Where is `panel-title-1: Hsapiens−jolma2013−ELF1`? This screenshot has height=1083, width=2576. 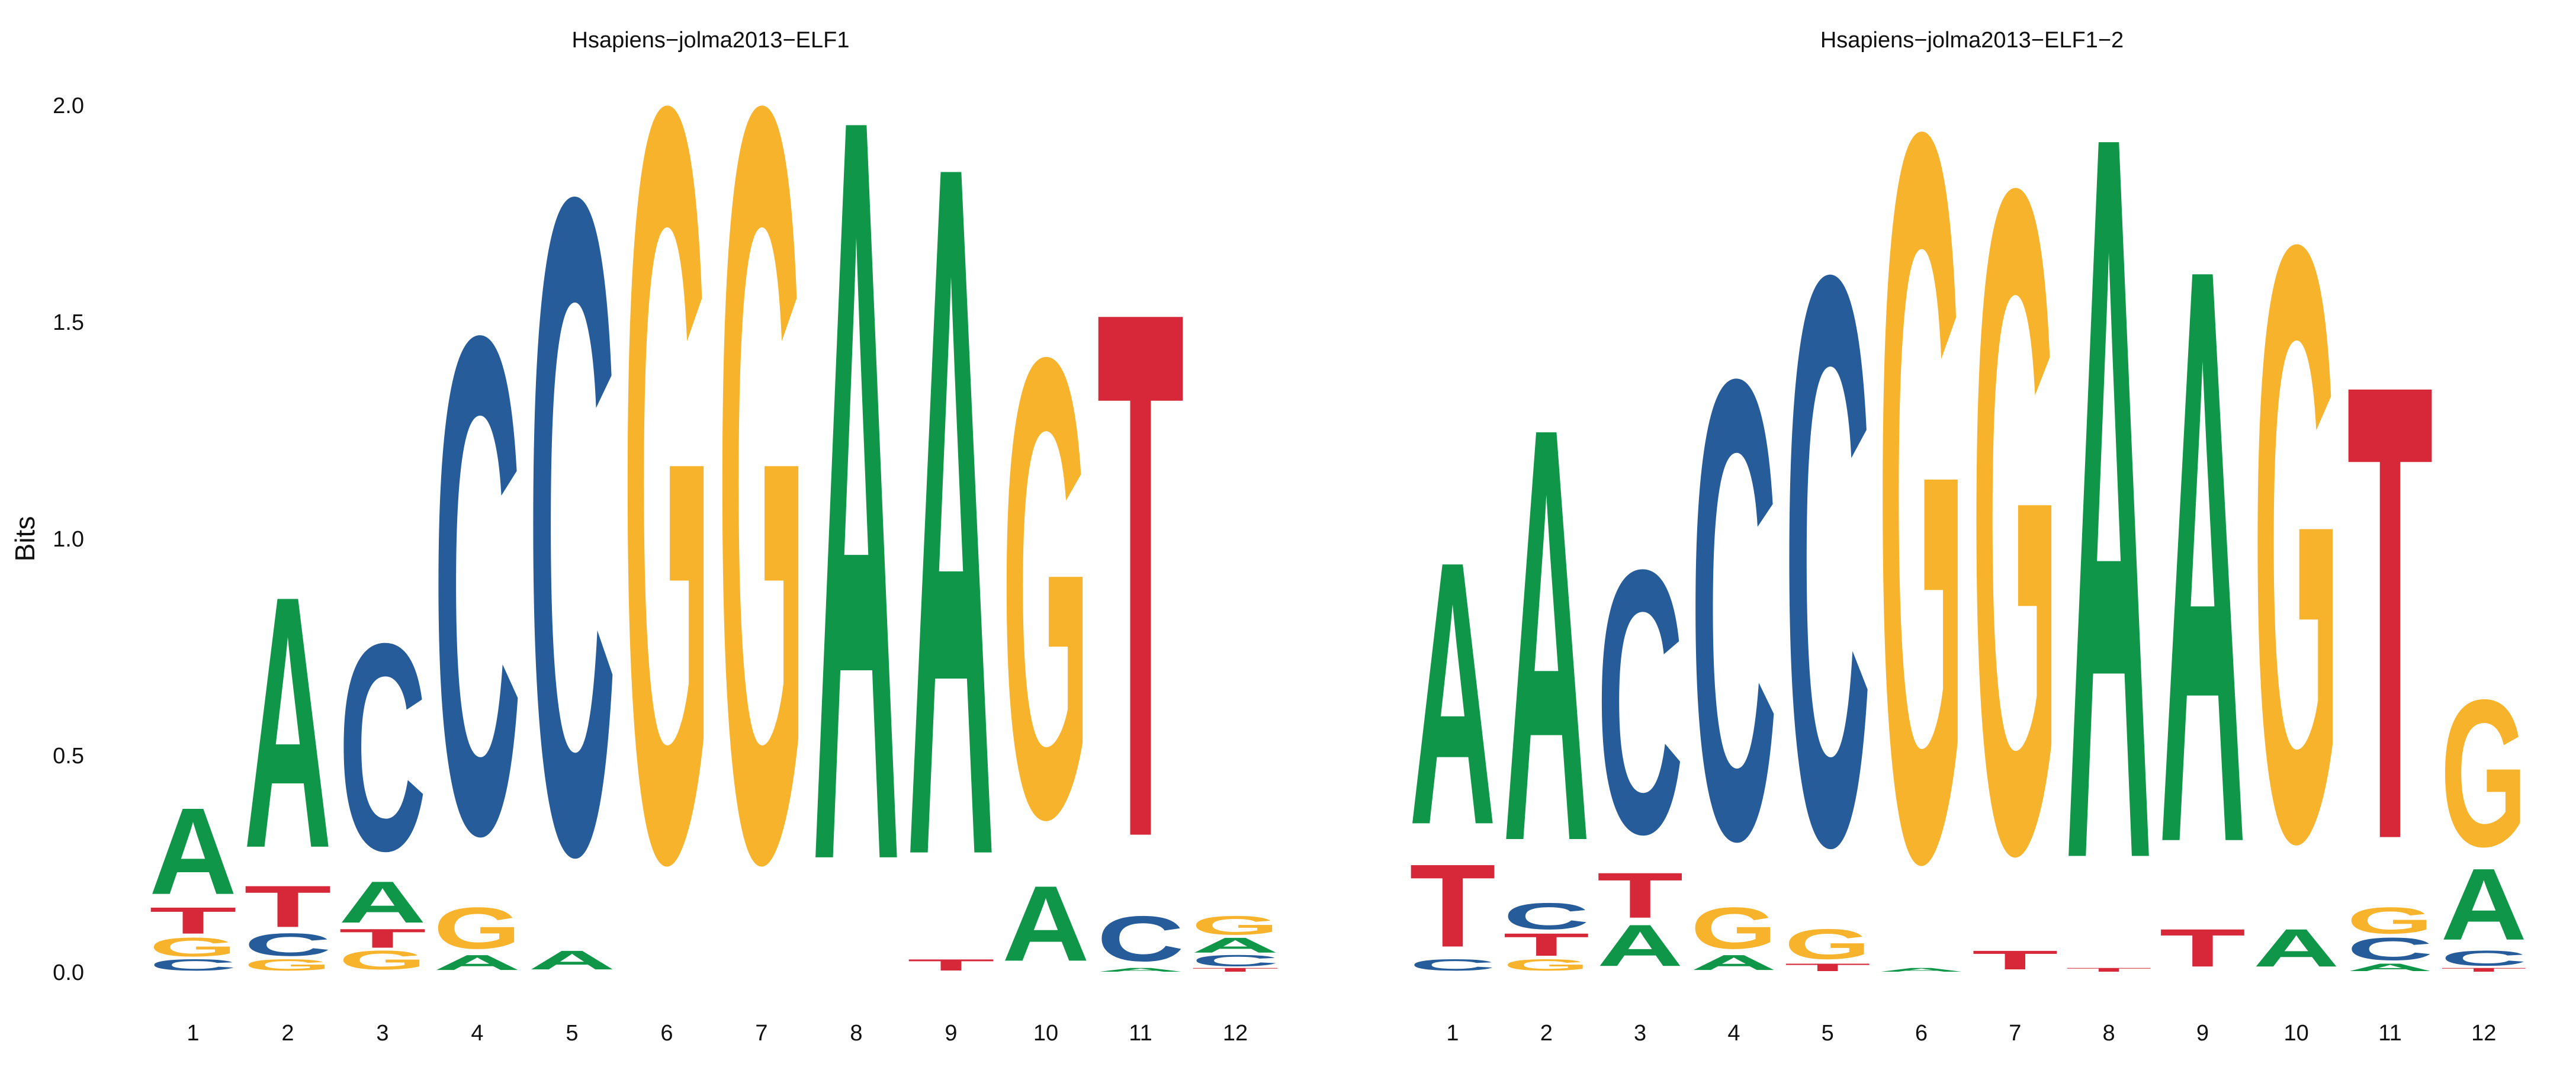
panel-title-1: Hsapiens−jolma2013−ELF1 is located at coordinates (711, 41).